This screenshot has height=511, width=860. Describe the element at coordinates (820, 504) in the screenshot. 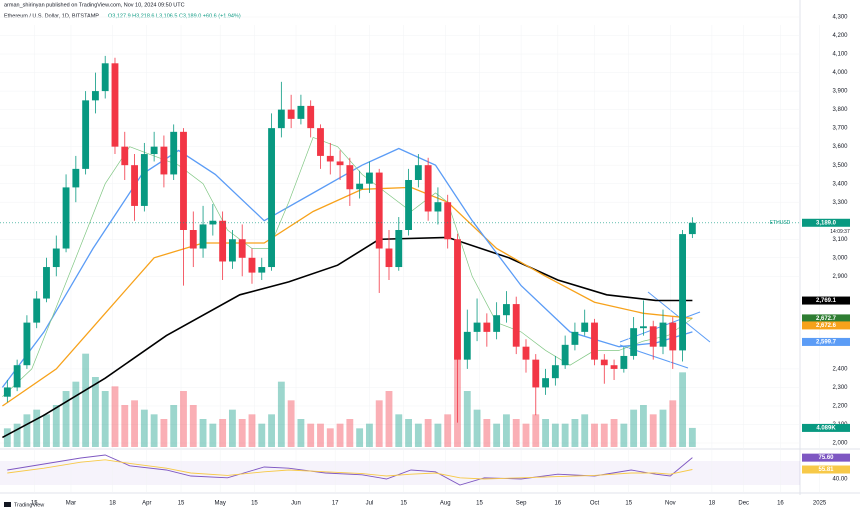

I see `x-tick-label: 2025` at that location.